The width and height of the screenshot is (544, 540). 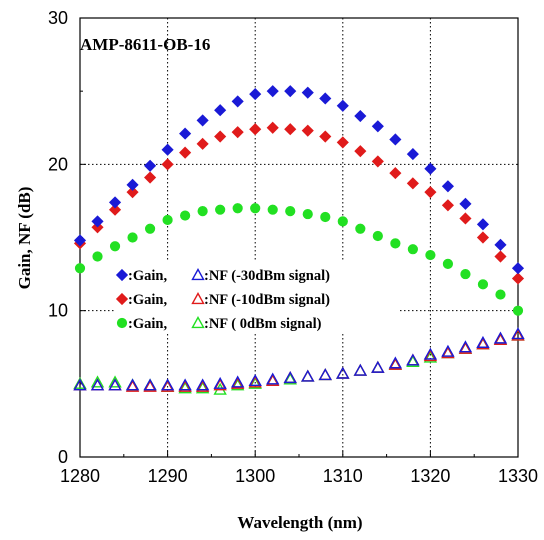 What do you see at coordinates (168, 476) in the screenshot?
I see `x-tick-label: 1290` at bounding box center [168, 476].